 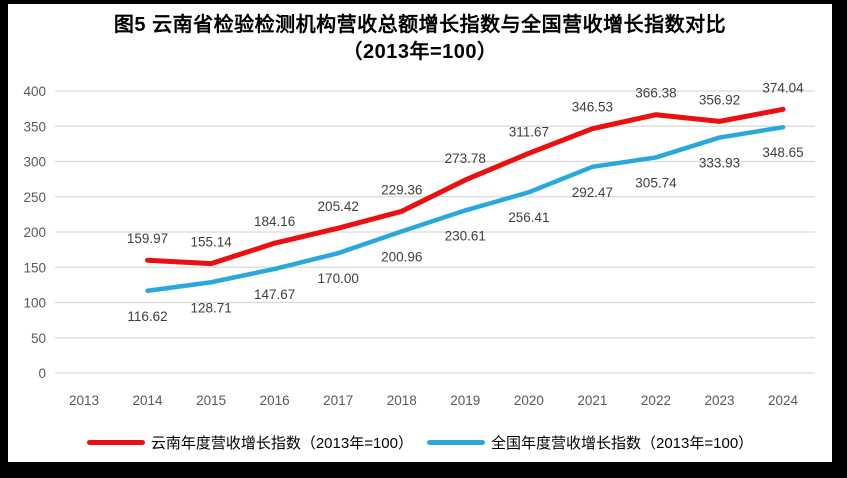 I want to click on data-point-label: 229.36, so click(x=401, y=189).